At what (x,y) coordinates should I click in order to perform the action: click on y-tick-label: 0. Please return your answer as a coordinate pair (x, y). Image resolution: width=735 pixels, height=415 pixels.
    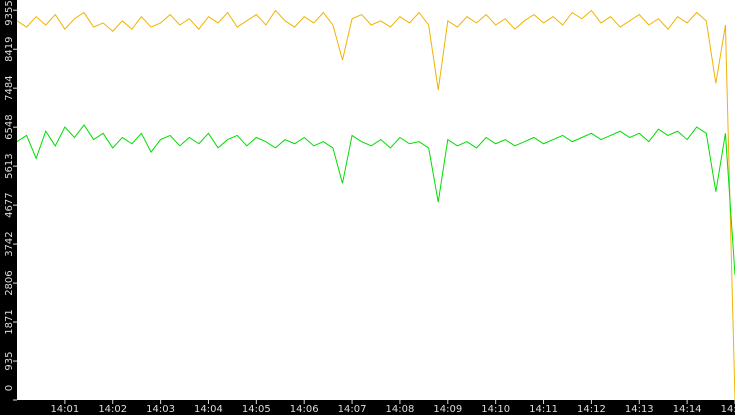
    Looking at the image, I should click on (9, 388).